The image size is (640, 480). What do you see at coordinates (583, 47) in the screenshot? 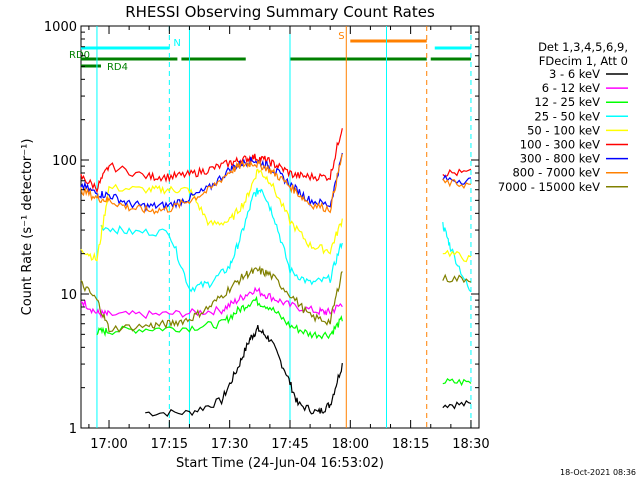
I see `legend-header: Det 1,3,4,5,6,9,` at bounding box center [583, 47].